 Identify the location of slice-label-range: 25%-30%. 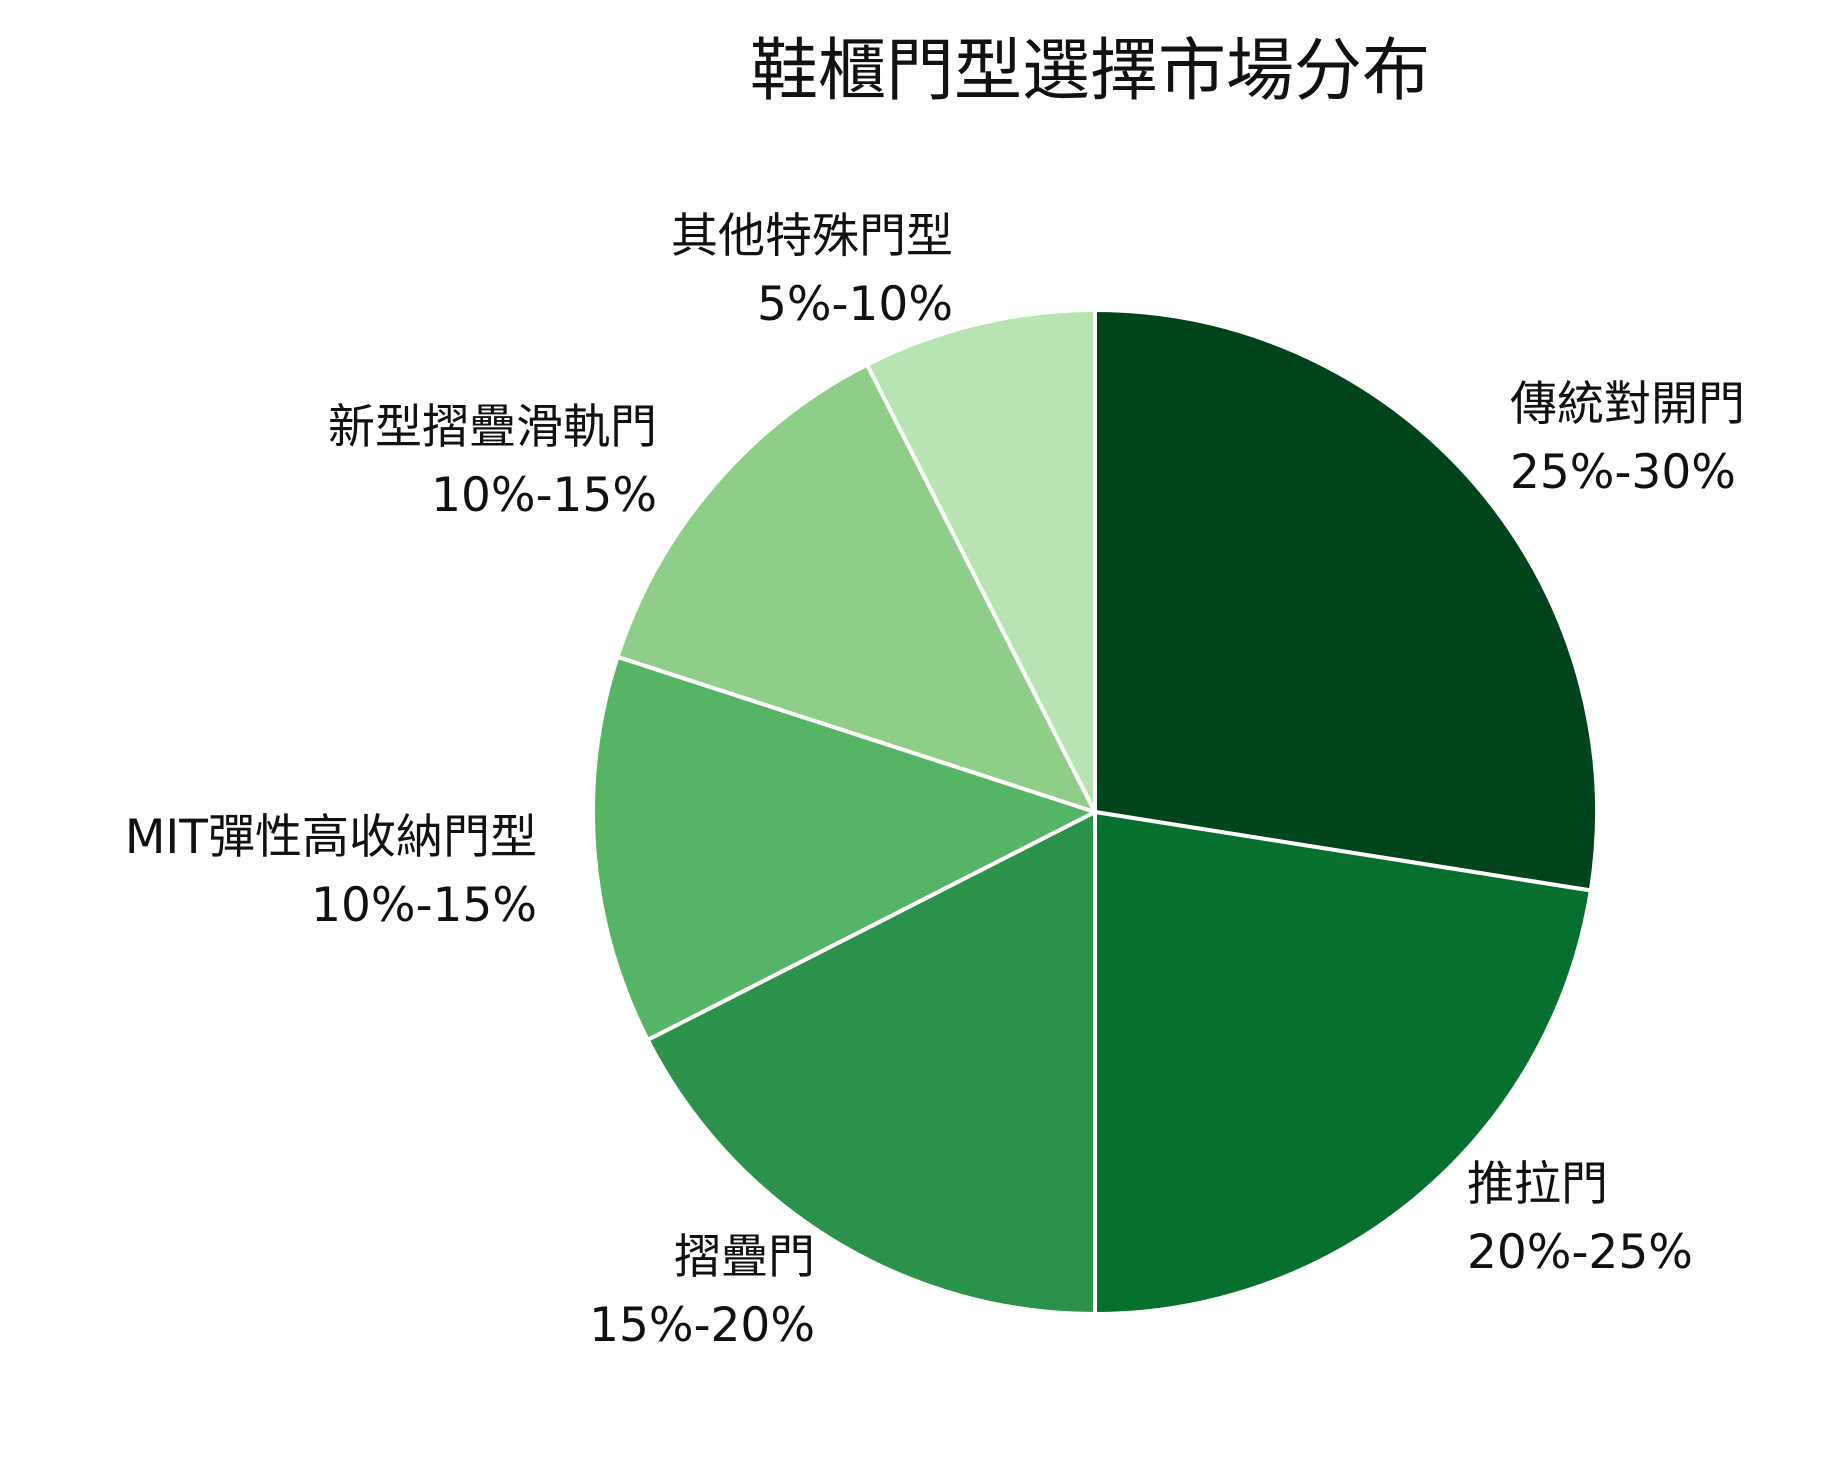
(1623, 472).